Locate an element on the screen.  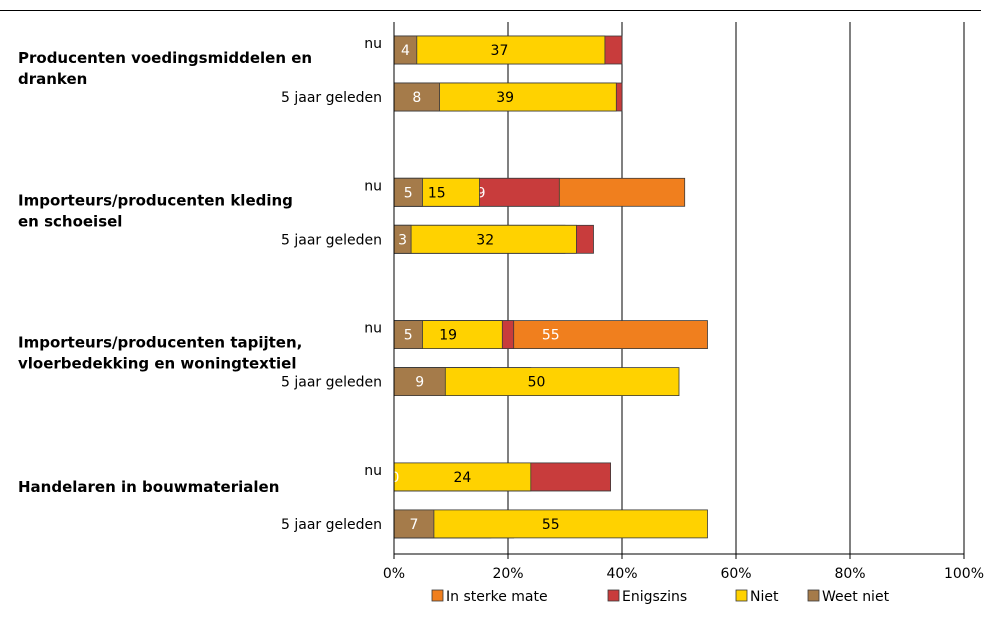
category-label: Importeurs/producenten kleding is located at coordinates (155, 200).